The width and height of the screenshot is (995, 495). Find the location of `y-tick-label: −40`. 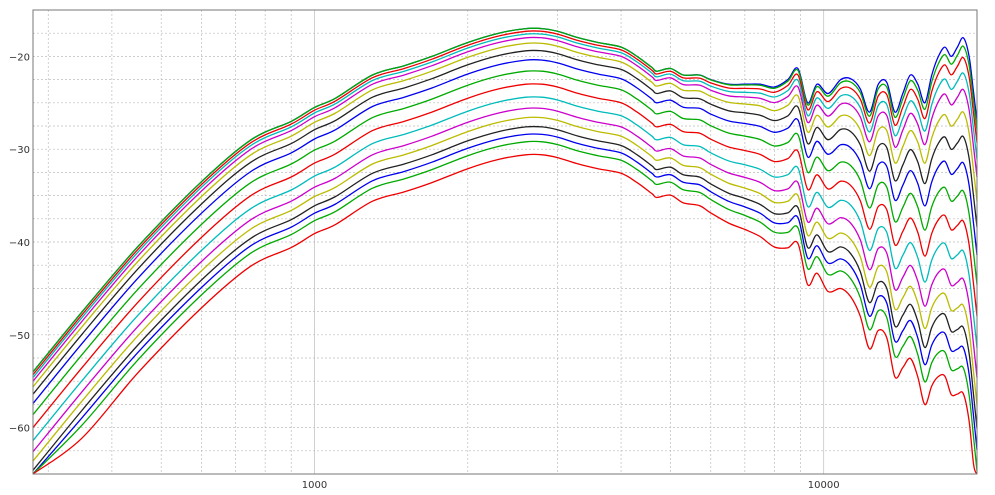

y-tick-label: −40 is located at coordinates (19, 243).